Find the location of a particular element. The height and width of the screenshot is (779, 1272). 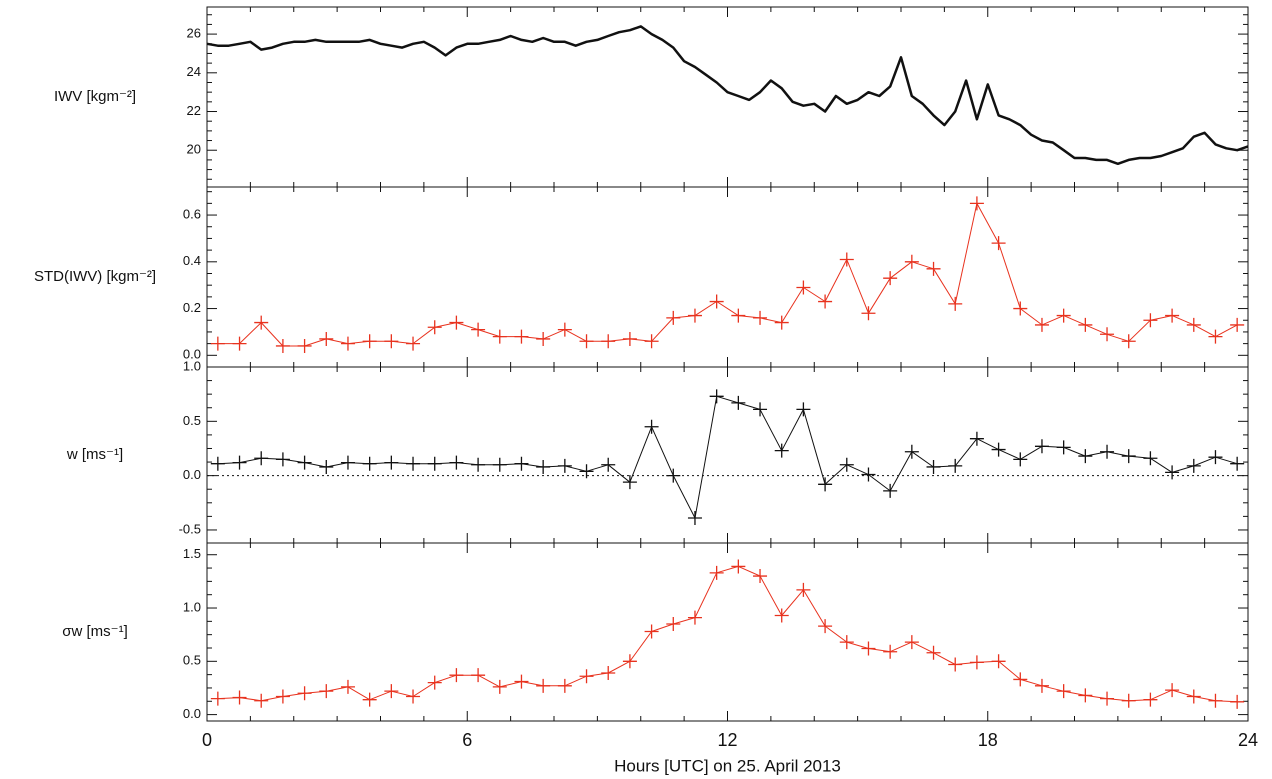

x-tick-label: 24 is located at coordinates (1248, 740).